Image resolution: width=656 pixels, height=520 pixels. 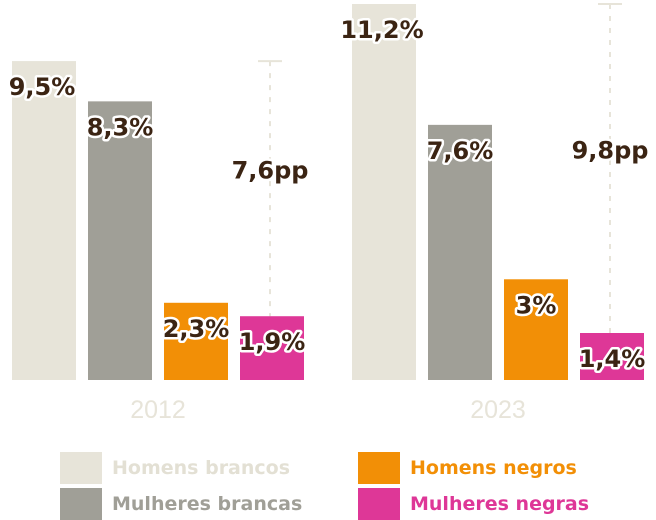 I want to click on legend-item-mulheres-negras: Mulheres negras, so click(x=473, y=504).